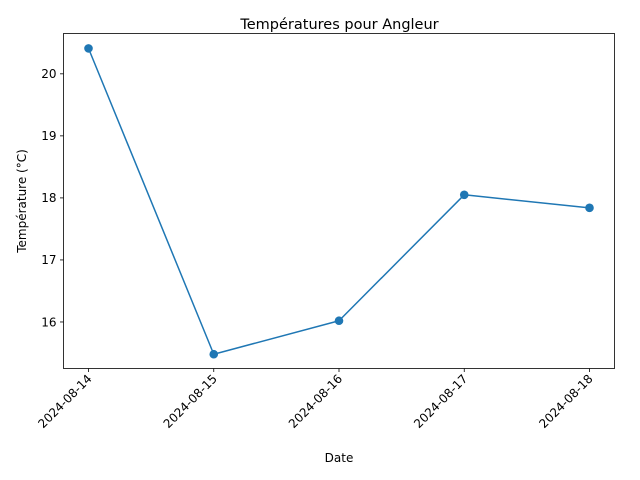  What do you see at coordinates (48, 136) in the screenshot?
I see `y-tick-label: 19` at bounding box center [48, 136].